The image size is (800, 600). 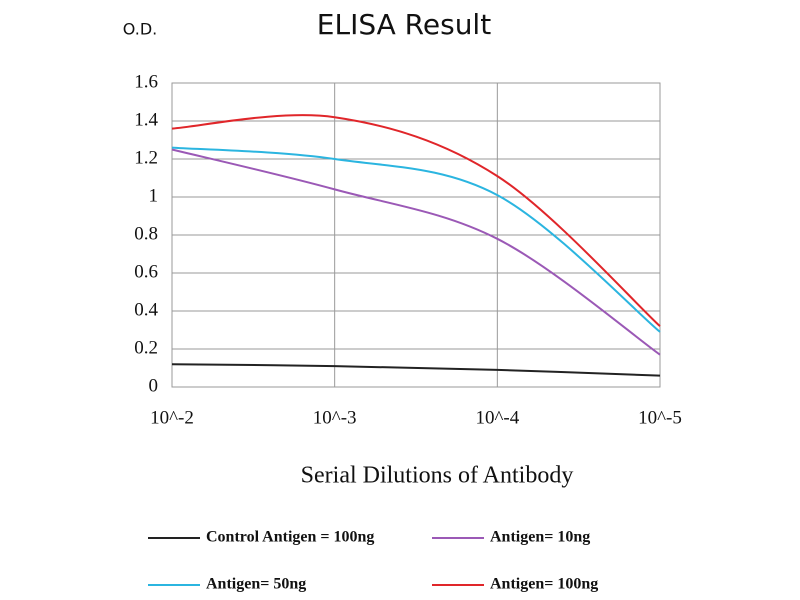 What do you see at coordinates (497, 417) in the screenshot?
I see `x-tick-label: 10^-4` at bounding box center [497, 417].